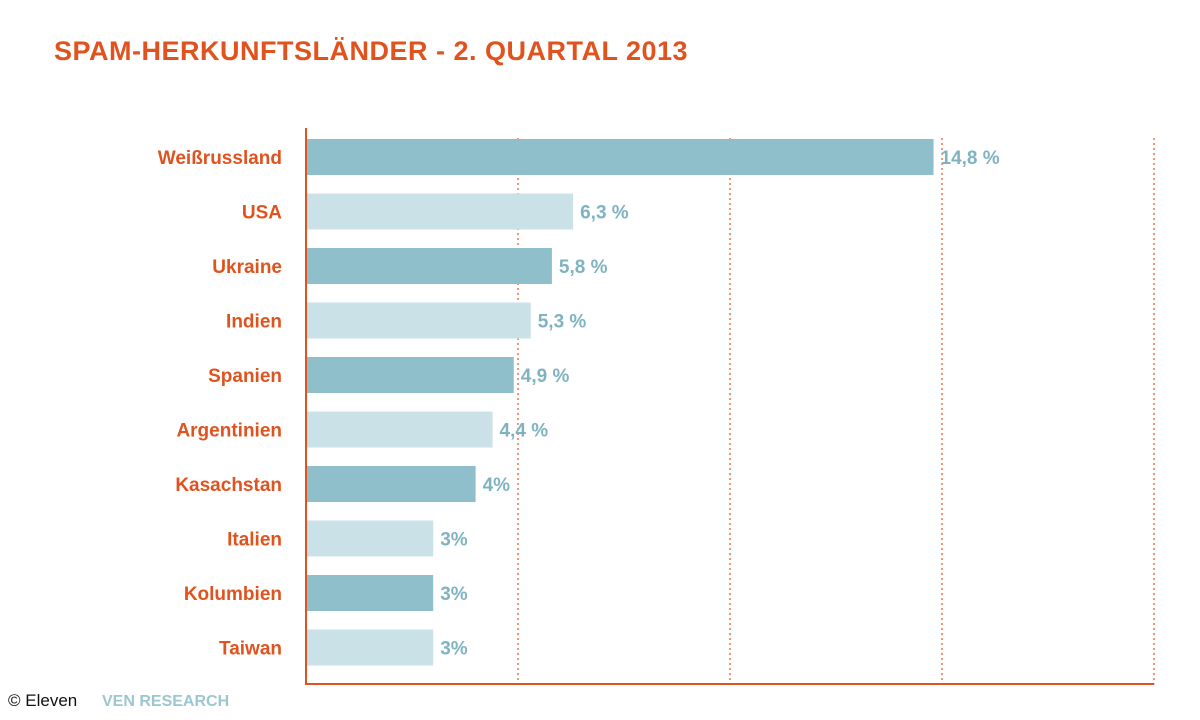  I want to click on value-label-7: 3%, so click(454, 540).